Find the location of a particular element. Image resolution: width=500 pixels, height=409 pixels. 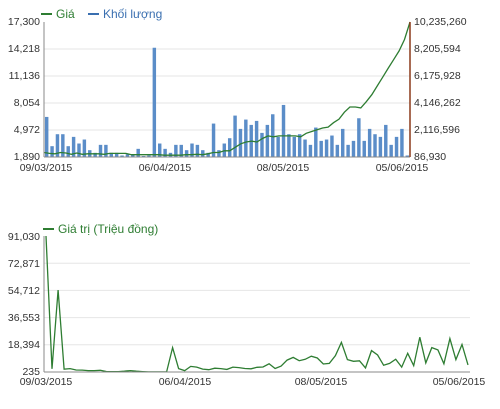

bottom-x-tick-label: 08/05/2015 is located at coordinates (321, 382).